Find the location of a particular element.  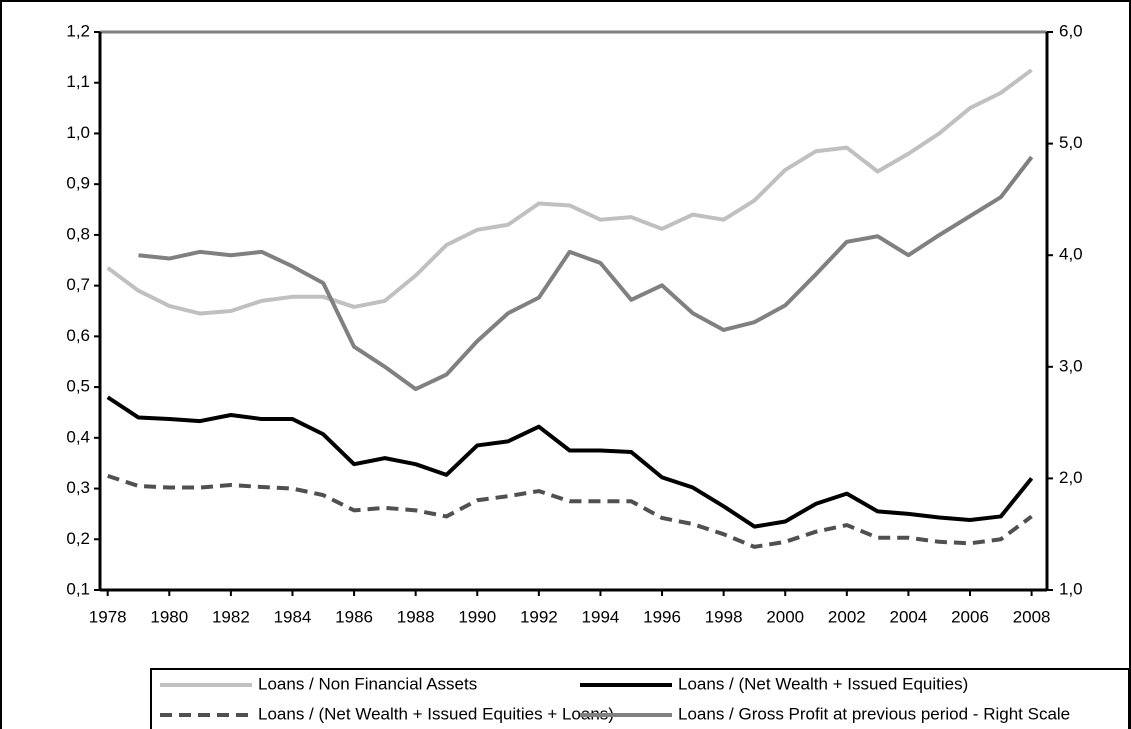

y-tick-label: 0,6 is located at coordinates (78, 335).